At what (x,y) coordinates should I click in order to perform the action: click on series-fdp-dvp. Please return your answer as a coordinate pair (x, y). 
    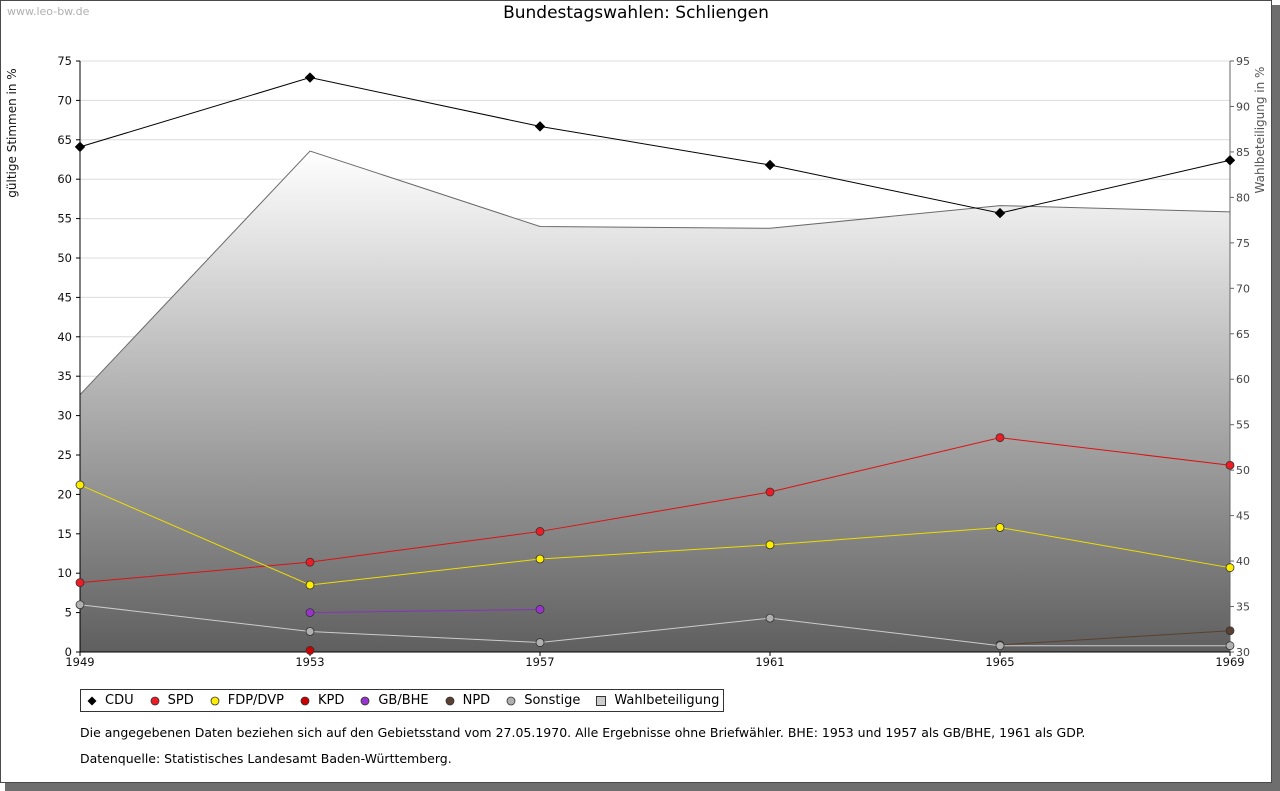
    Looking at the image, I should click on (655, 535).